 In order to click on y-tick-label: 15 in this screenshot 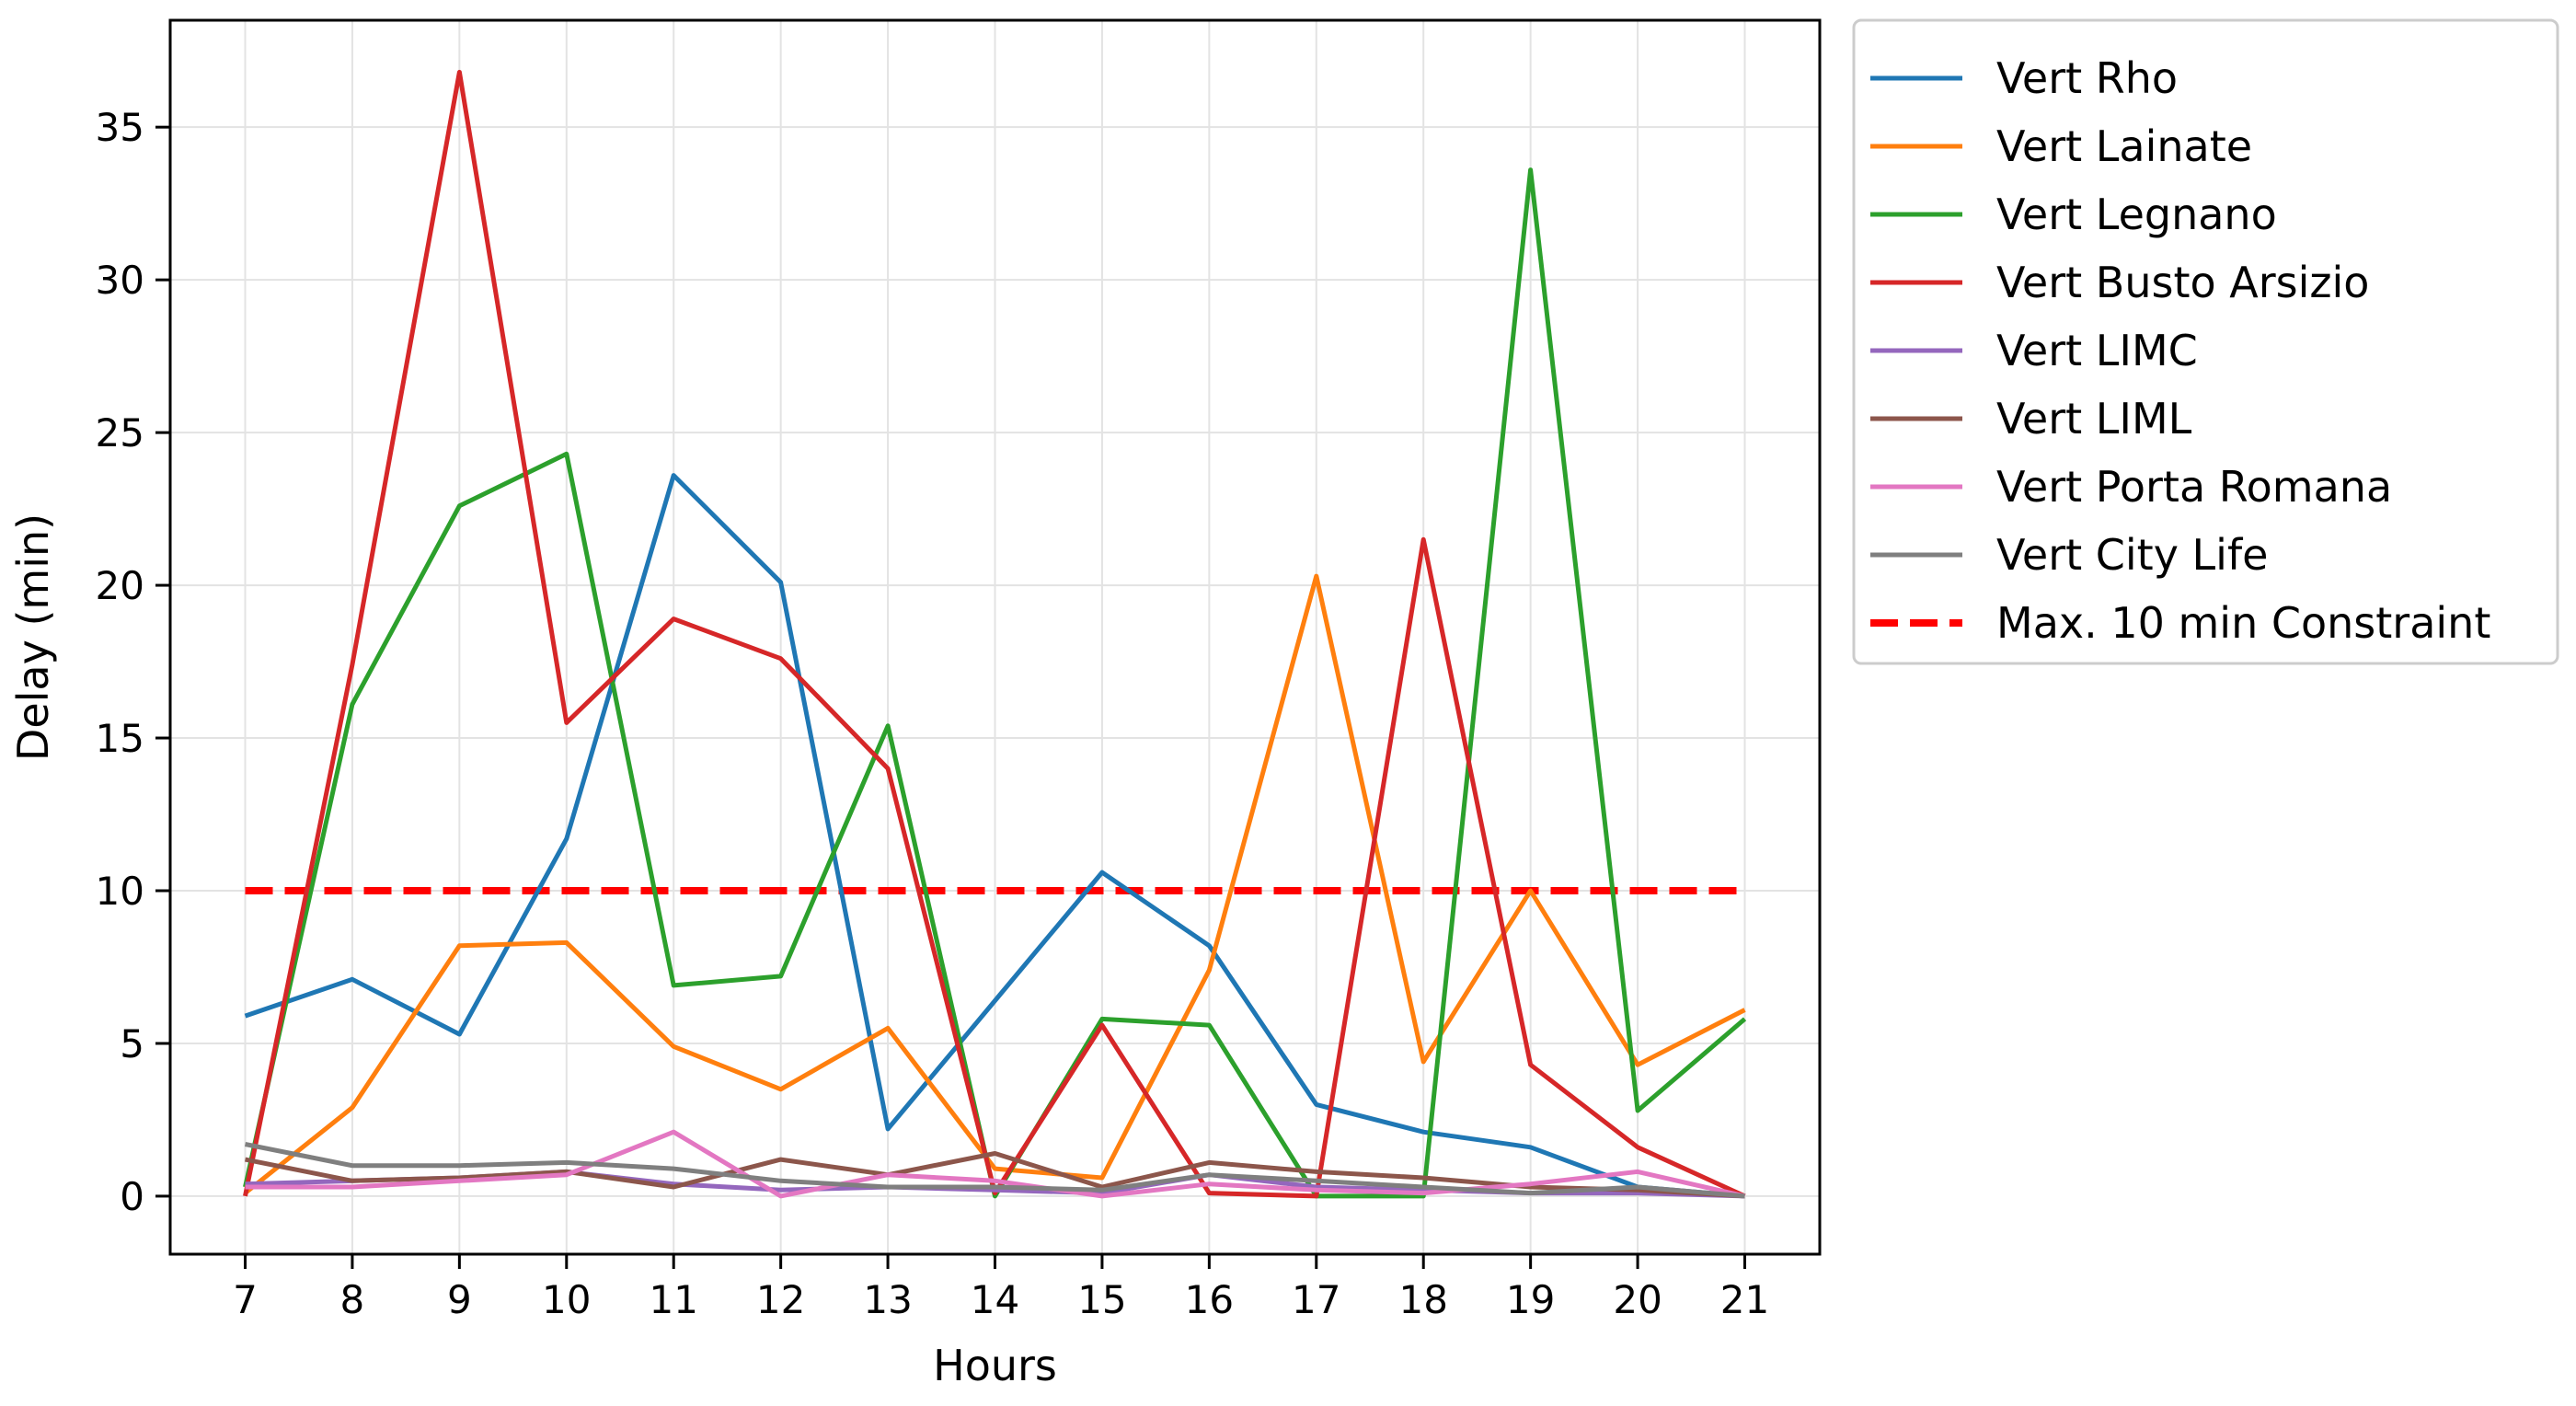, I will do `click(120, 739)`.